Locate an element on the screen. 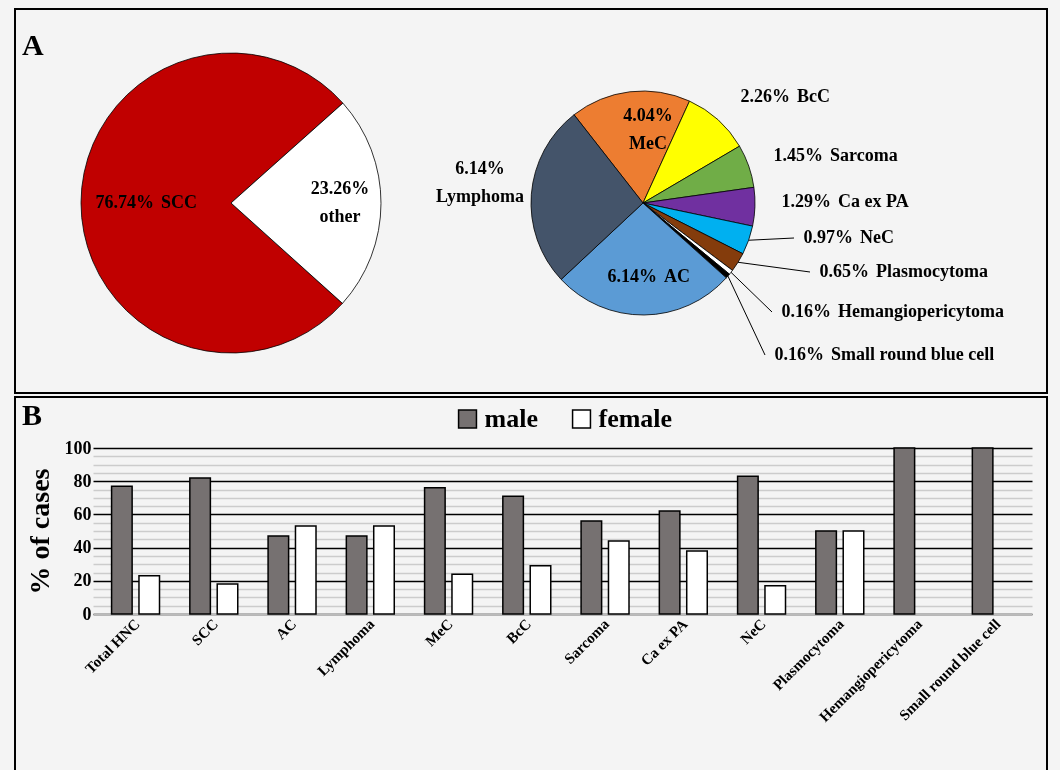  slice-label: MeC is located at coordinates (648, 143).